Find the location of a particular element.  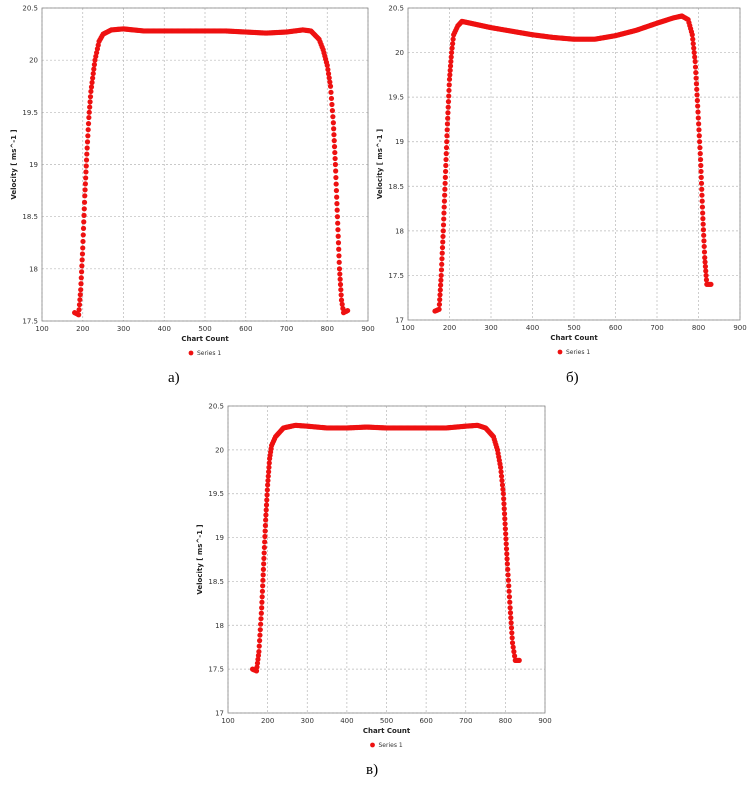

y-tick-label: 17.5 is located at coordinates (30, 322).